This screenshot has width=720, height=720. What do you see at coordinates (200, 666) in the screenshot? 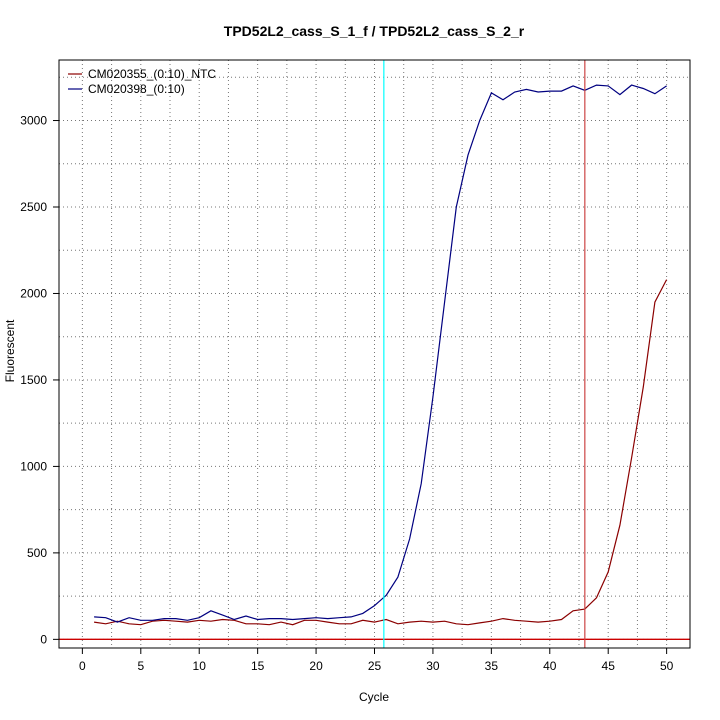
I see `x-tick-label: 10` at bounding box center [200, 666].